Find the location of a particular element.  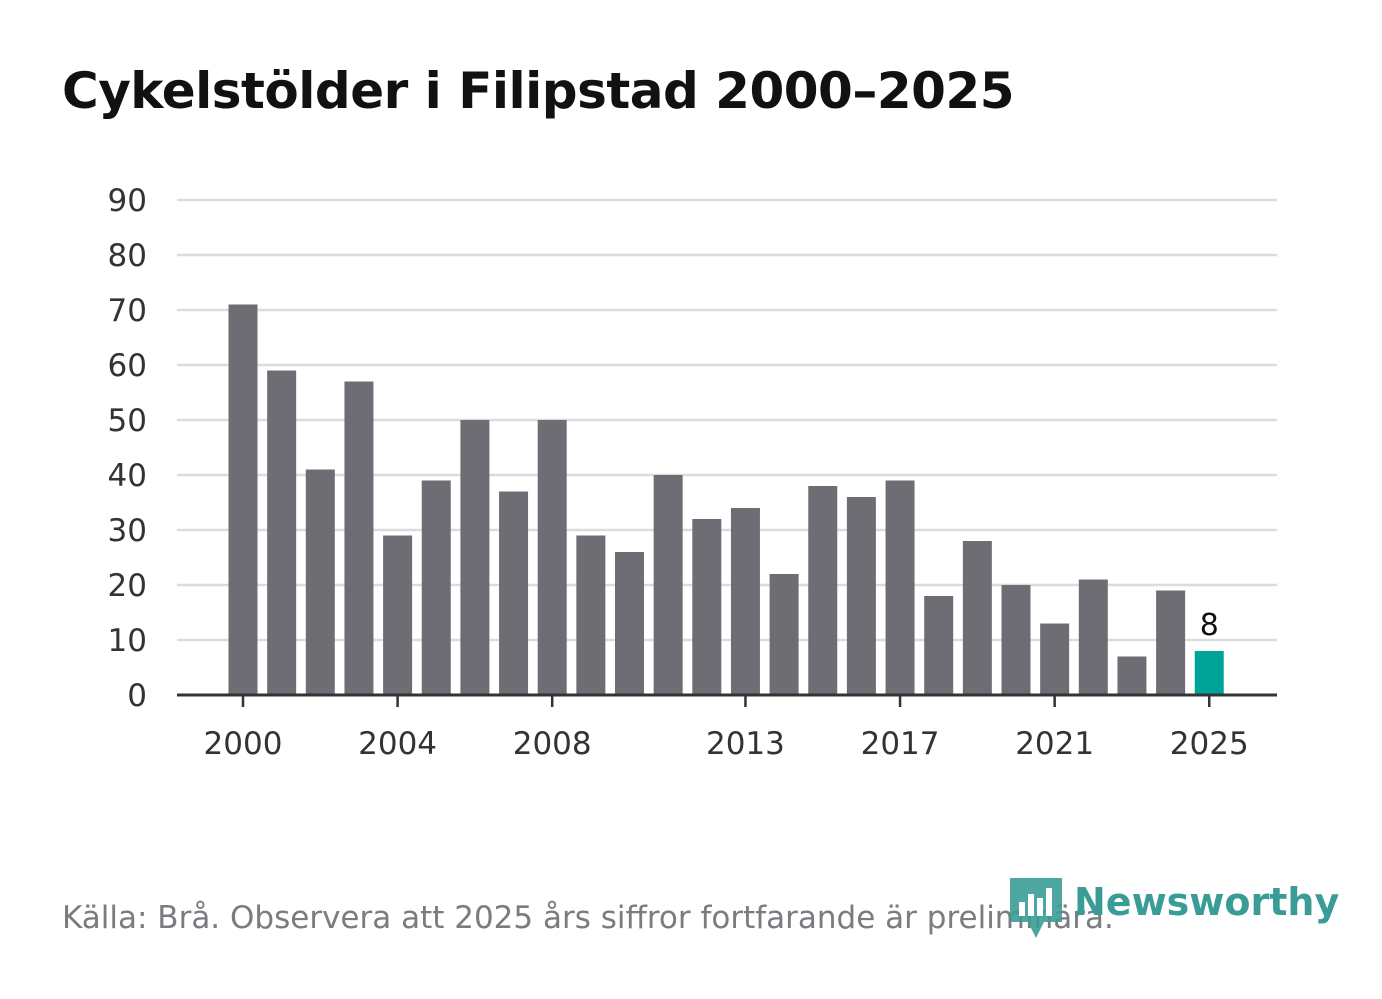

bar-2001 is located at coordinates (282, 533).